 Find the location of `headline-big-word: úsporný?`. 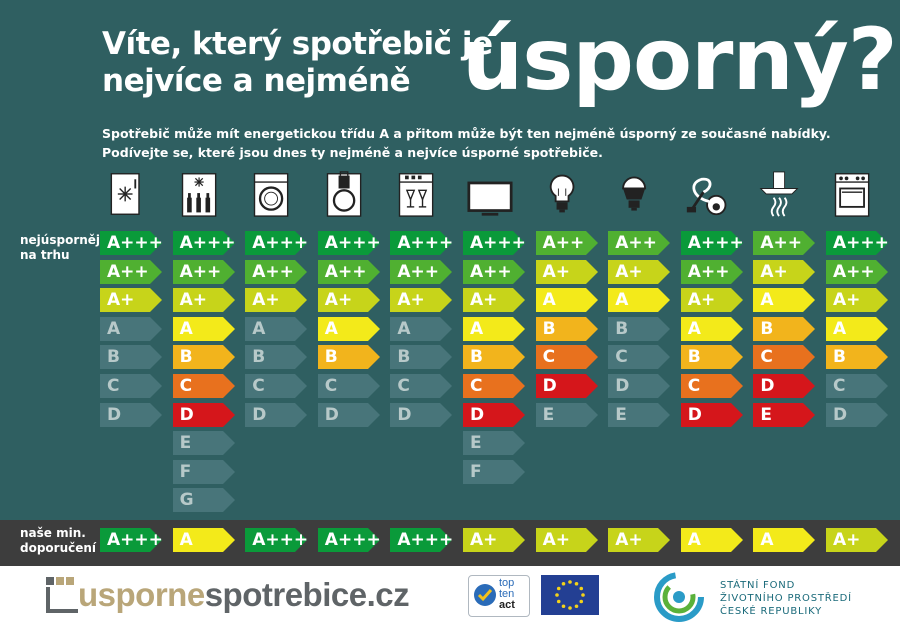

headline-big-word: úsporný? is located at coordinates (680, 60).